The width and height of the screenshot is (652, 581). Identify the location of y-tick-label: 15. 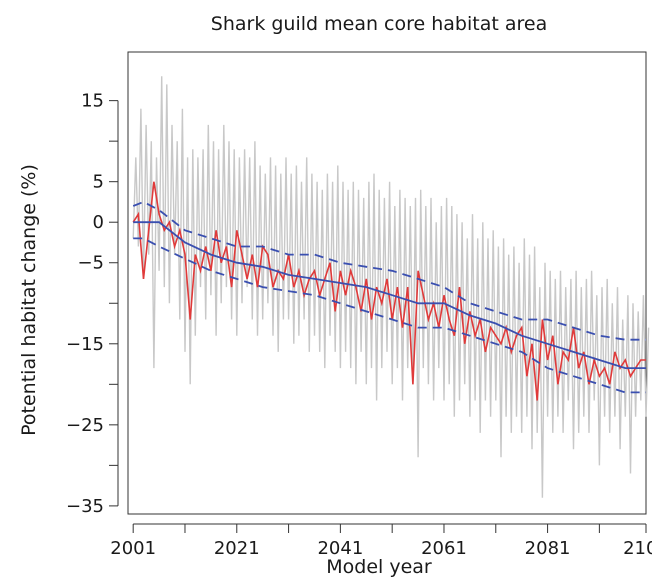
(92, 101).